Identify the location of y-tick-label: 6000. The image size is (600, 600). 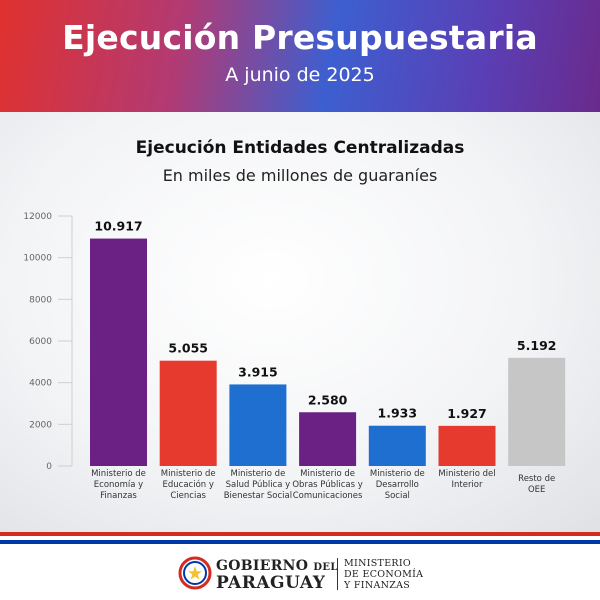
(40, 342).